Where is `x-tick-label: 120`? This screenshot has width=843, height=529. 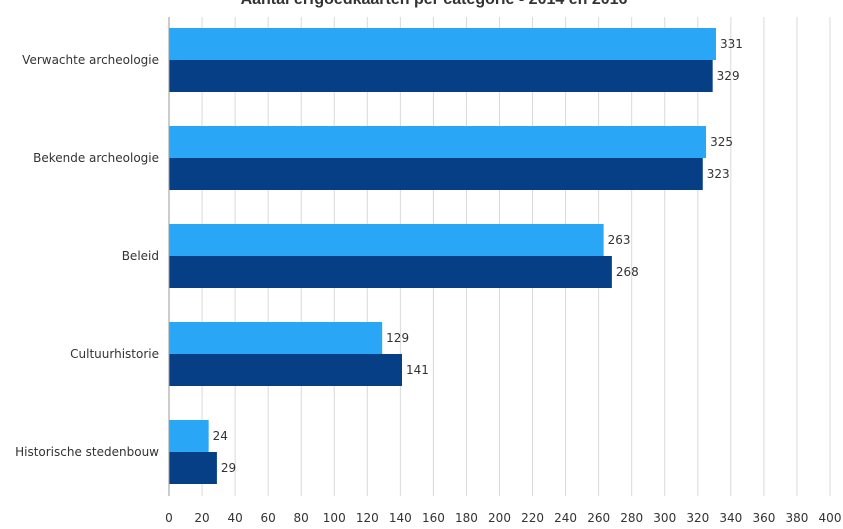
x-tick-label: 120 is located at coordinates (367, 518).